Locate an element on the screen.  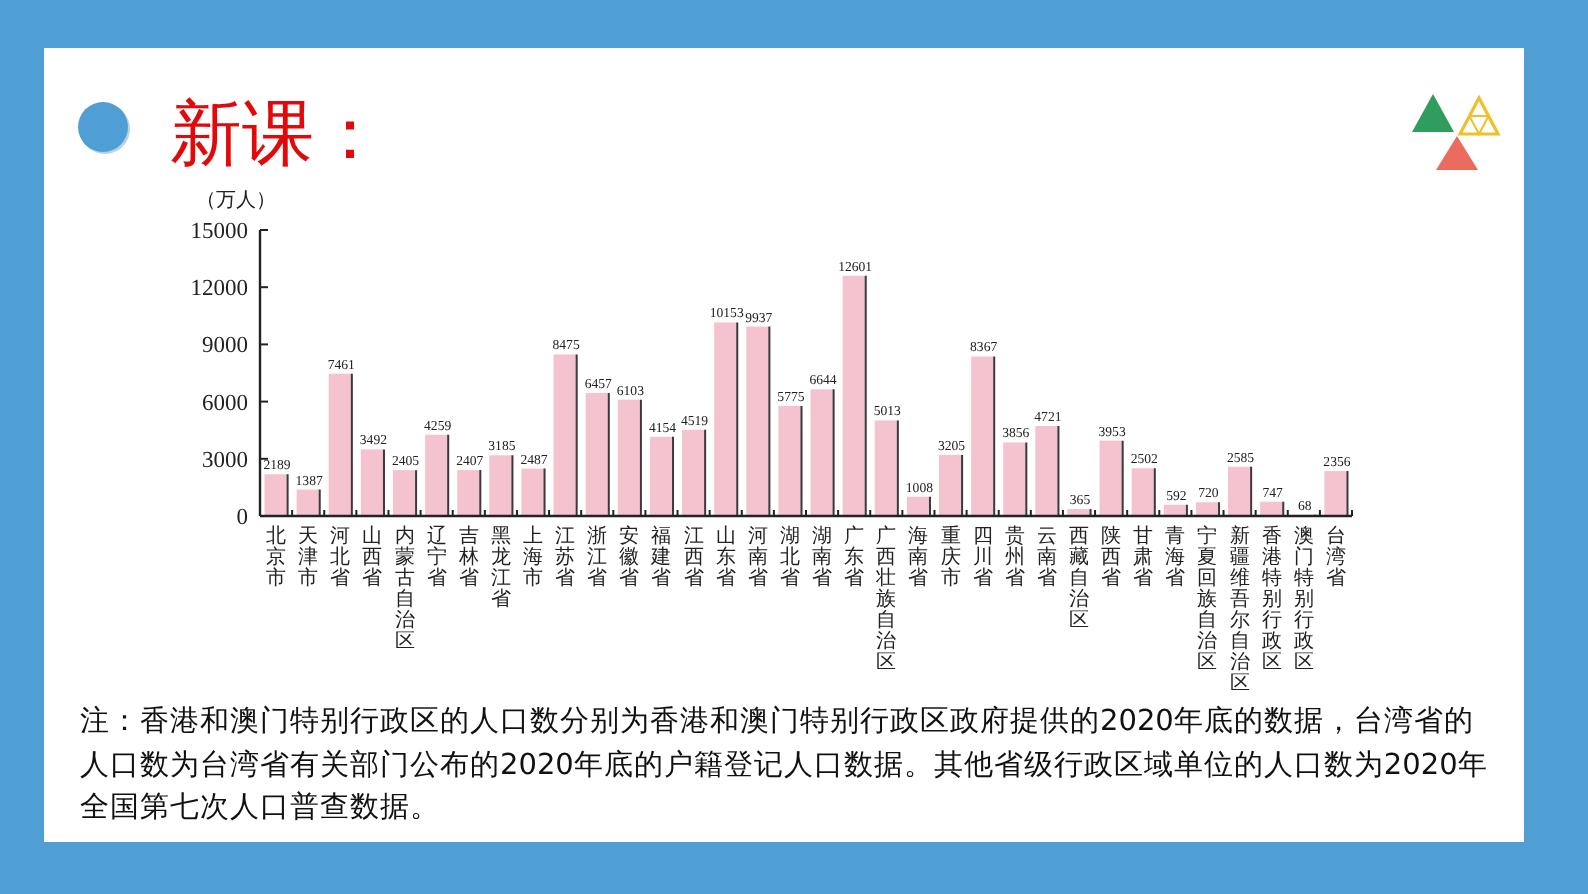
x-tick-label: 宁夏回族自治区 is located at coordinates (1207, 599).